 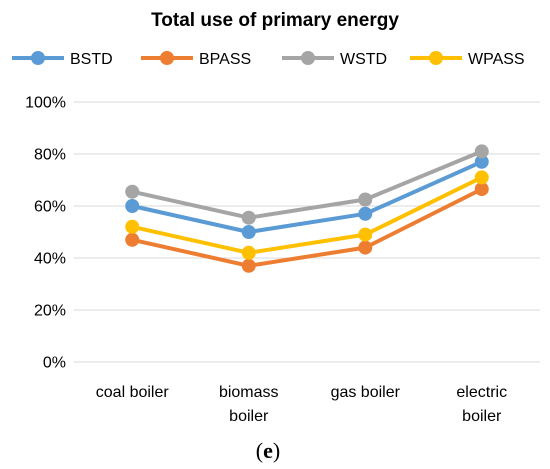 What do you see at coordinates (496, 59) in the screenshot?
I see `legend-label-wpass: WPASS` at bounding box center [496, 59].